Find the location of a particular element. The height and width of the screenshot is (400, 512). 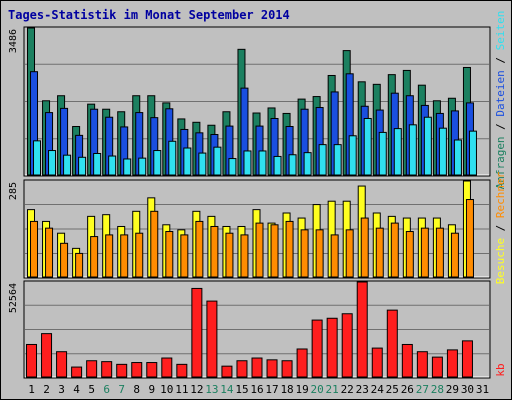

legend-entry-besuche: Besuche is located at coordinates (500, 261).